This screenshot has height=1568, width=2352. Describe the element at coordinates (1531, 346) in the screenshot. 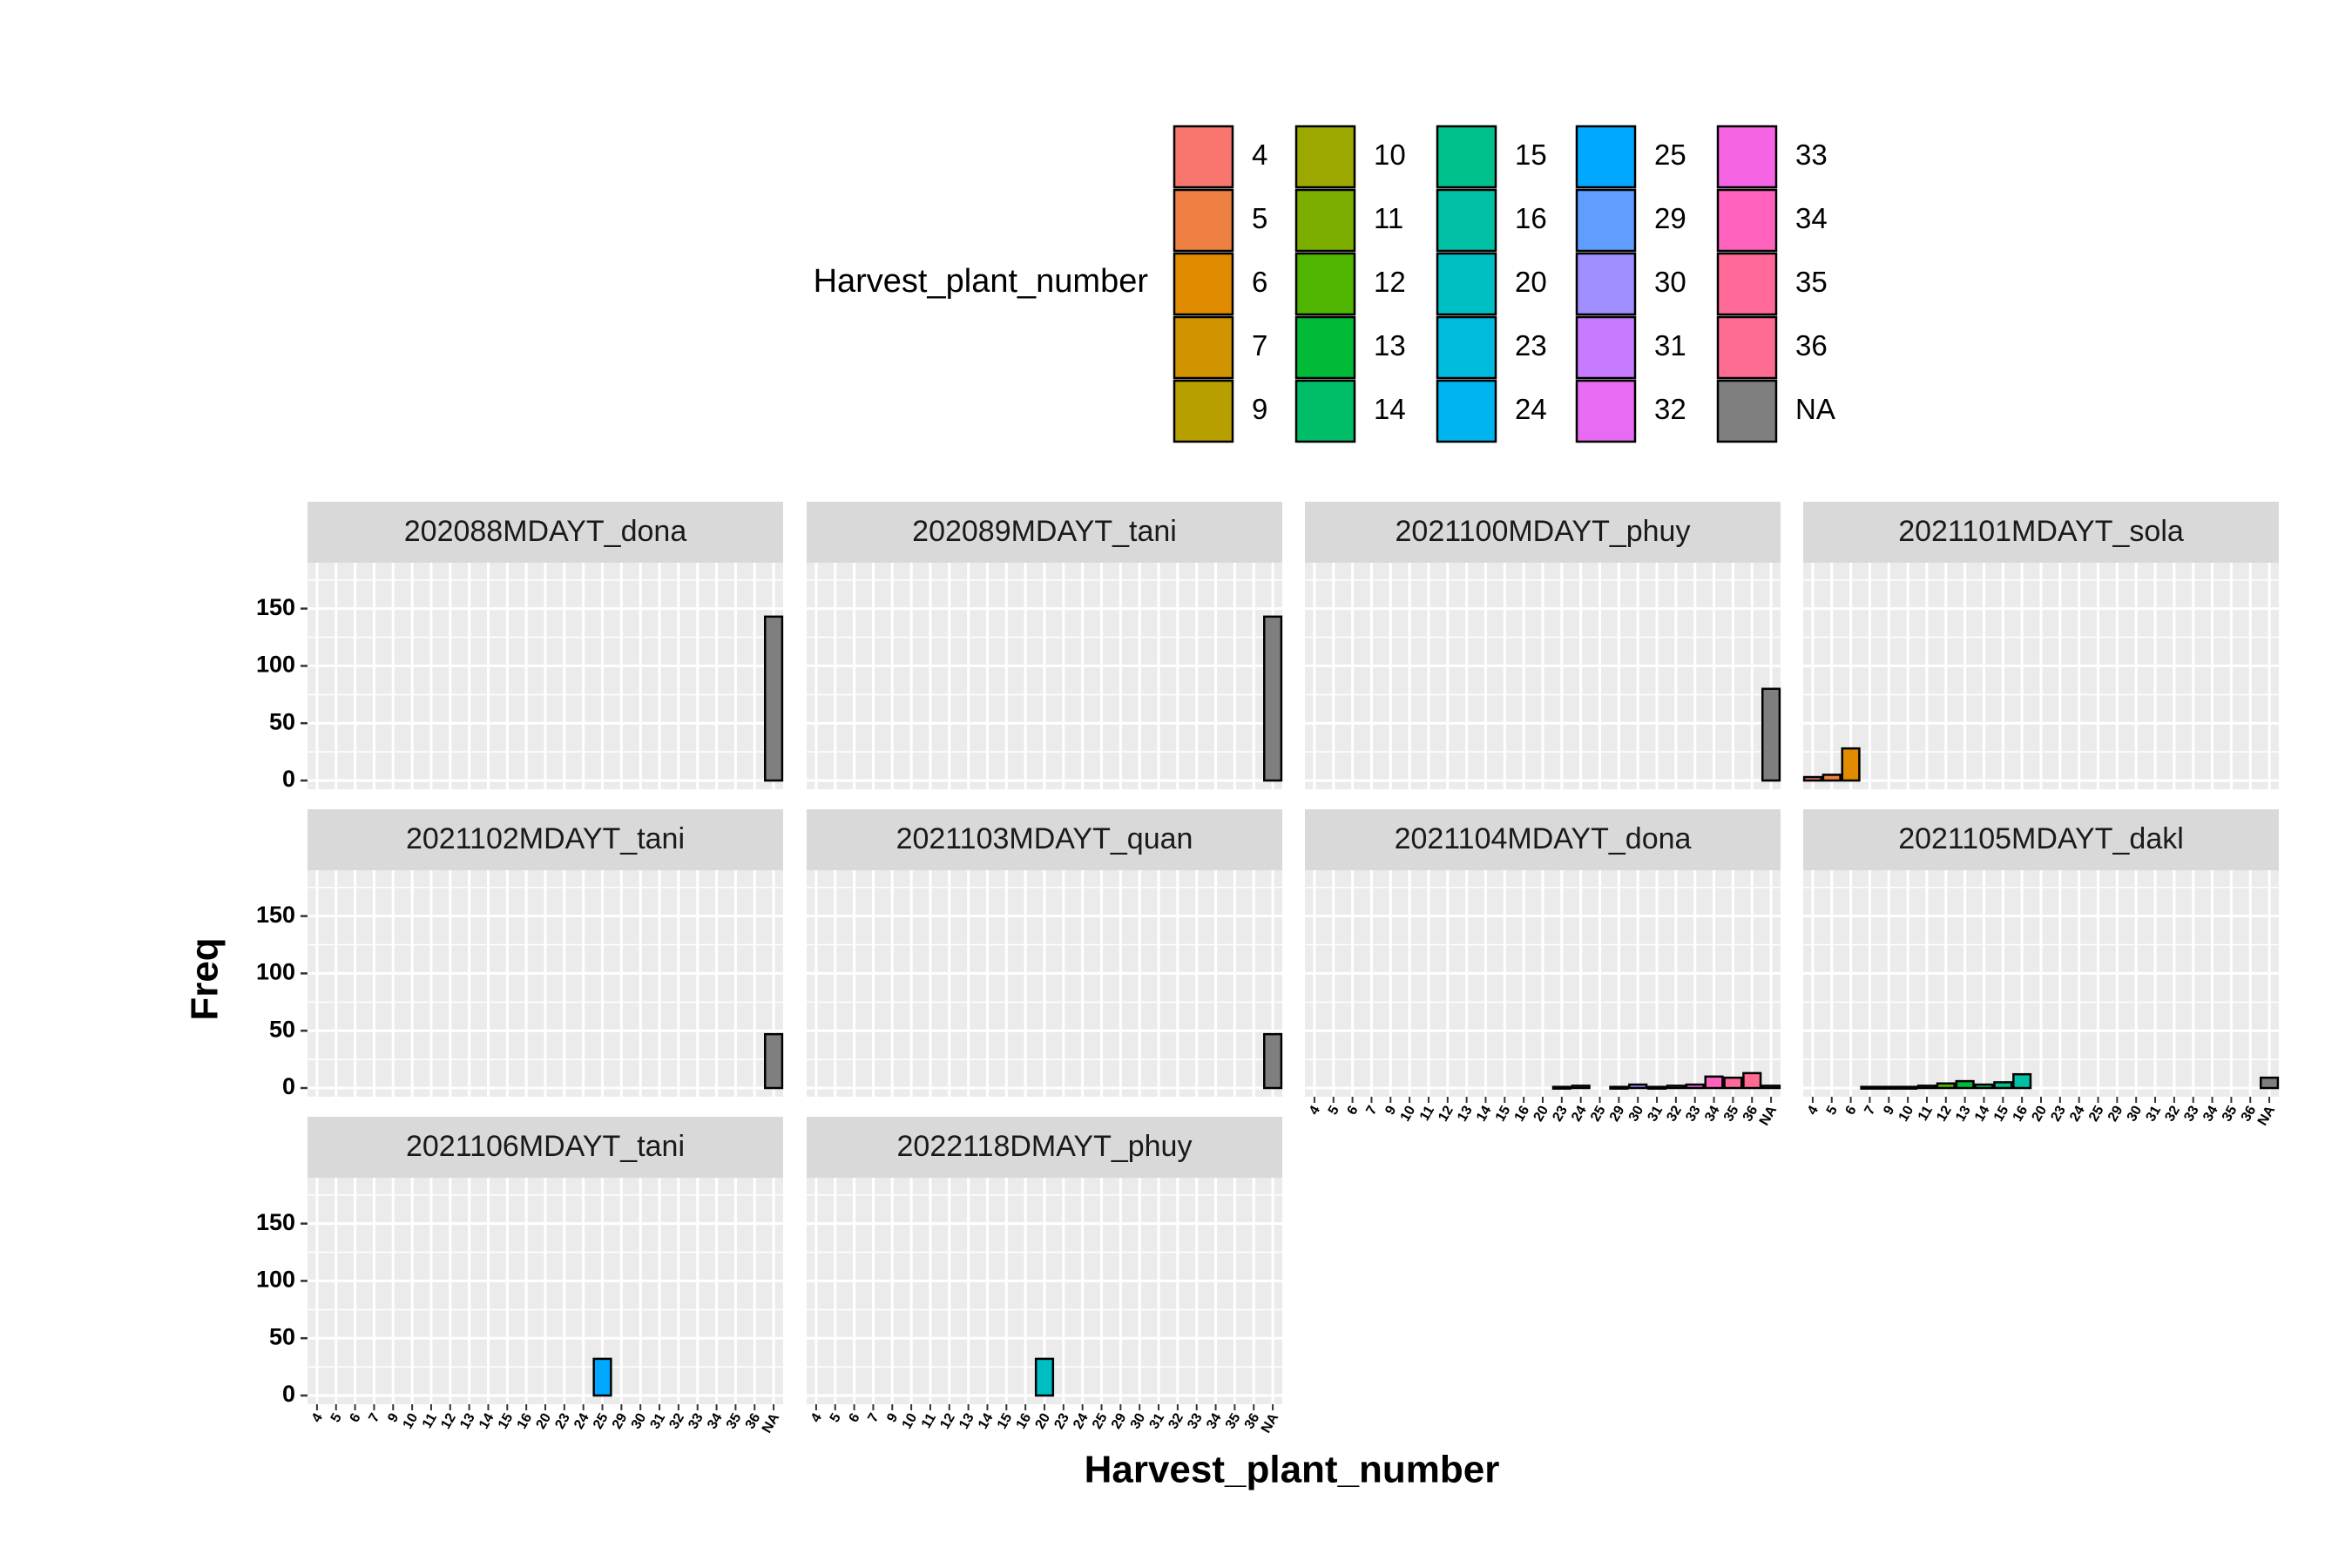

I see `legend-label-23: 23` at that location.